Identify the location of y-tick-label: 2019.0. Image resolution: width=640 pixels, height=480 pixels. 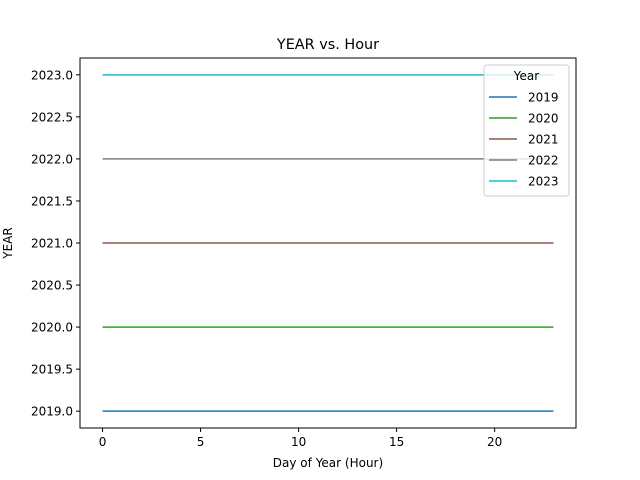
(52, 412).